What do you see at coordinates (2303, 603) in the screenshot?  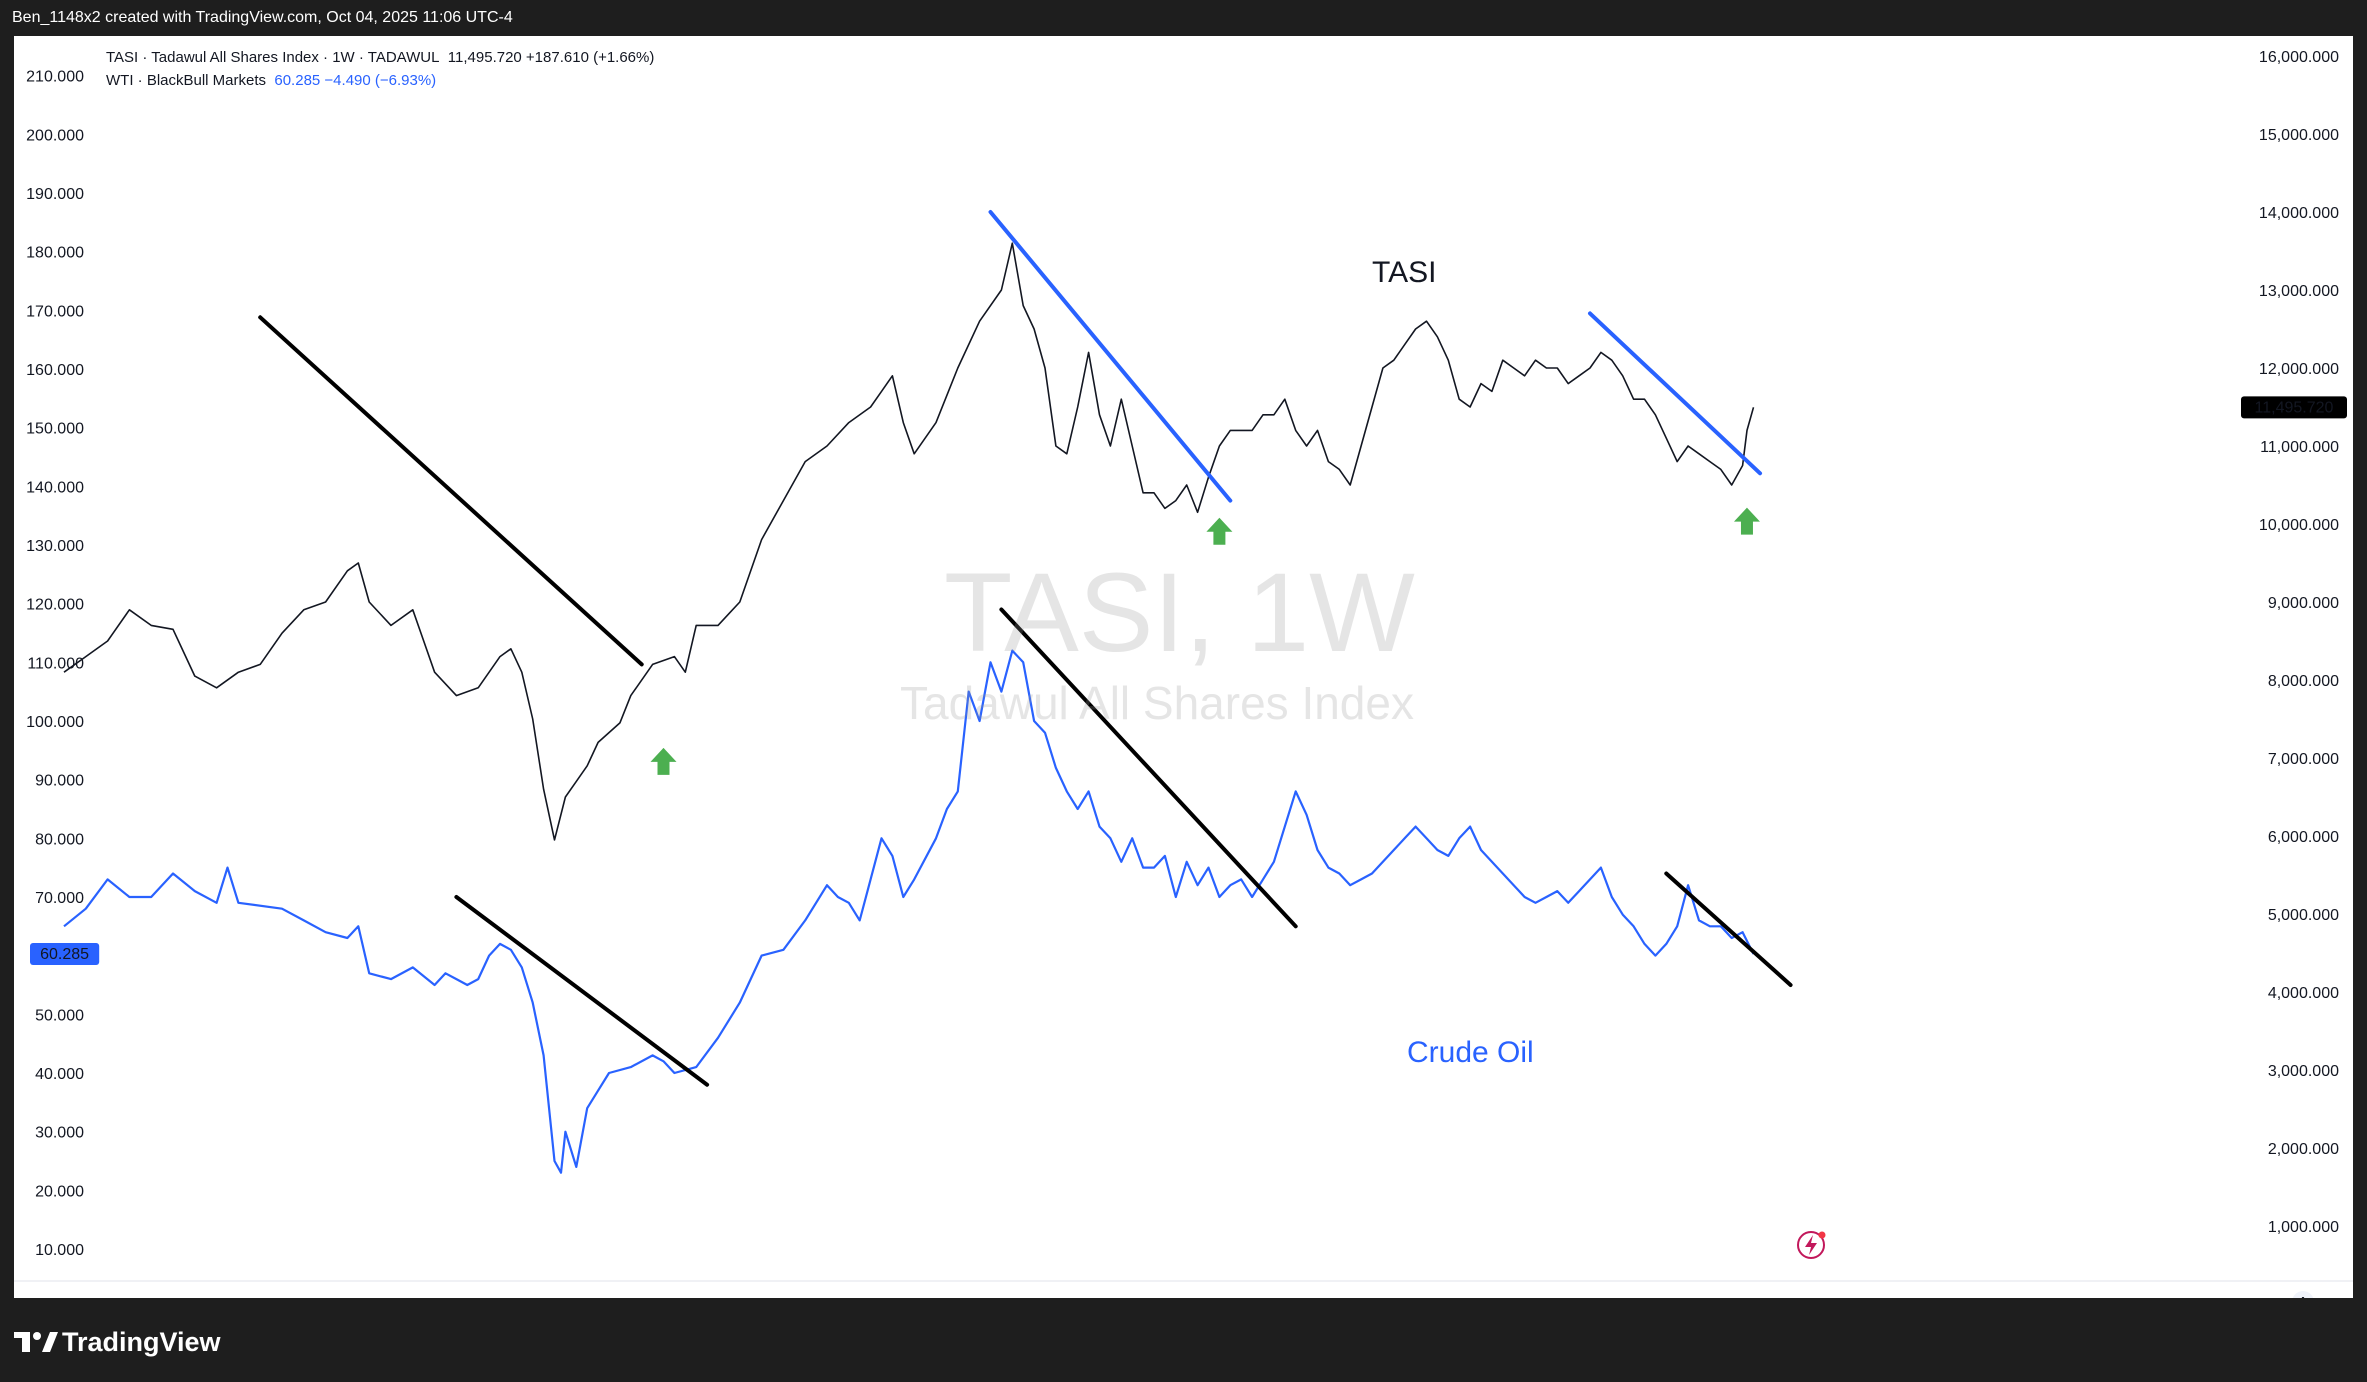 I see `right-axis-tick-label: 9,000.000` at bounding box center [2303, 603].